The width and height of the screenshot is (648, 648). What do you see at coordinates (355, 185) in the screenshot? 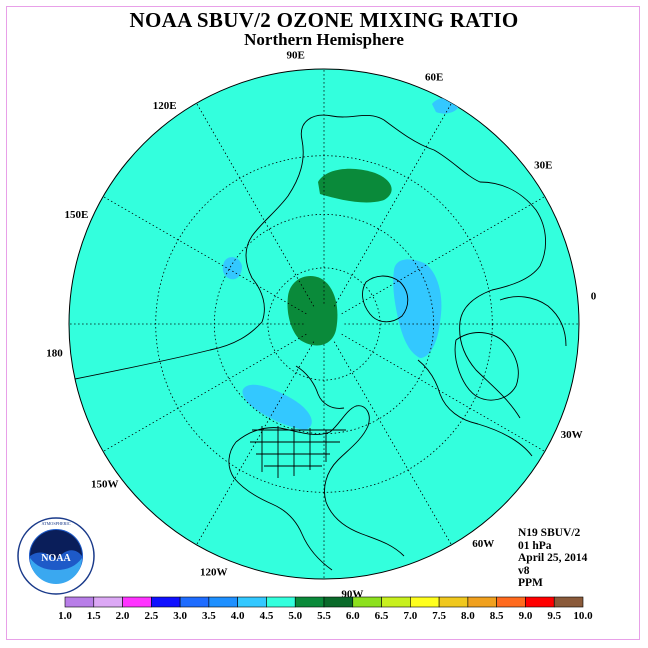
I see `ozone-high-5.5-siberia` at bounding box center [355, 185].